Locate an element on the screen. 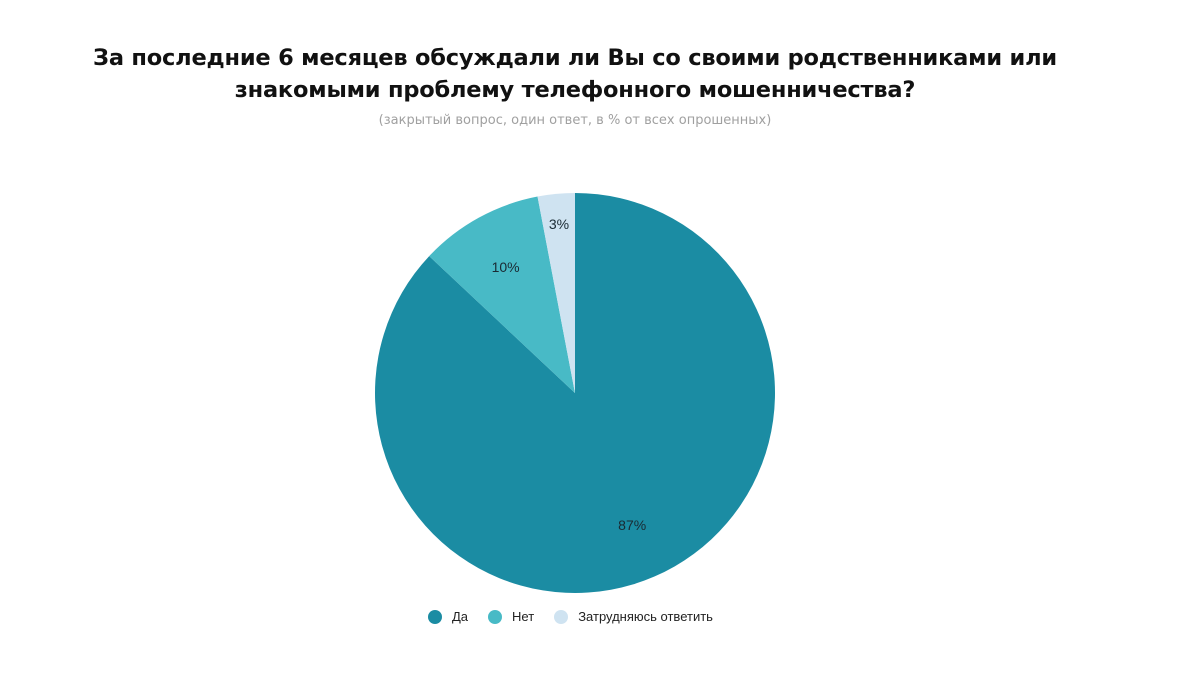 The width and height of the screenshot is (1200, 675). legend-item-zatr: Затрудняюсь ответить is located at coordinates (633, 616).